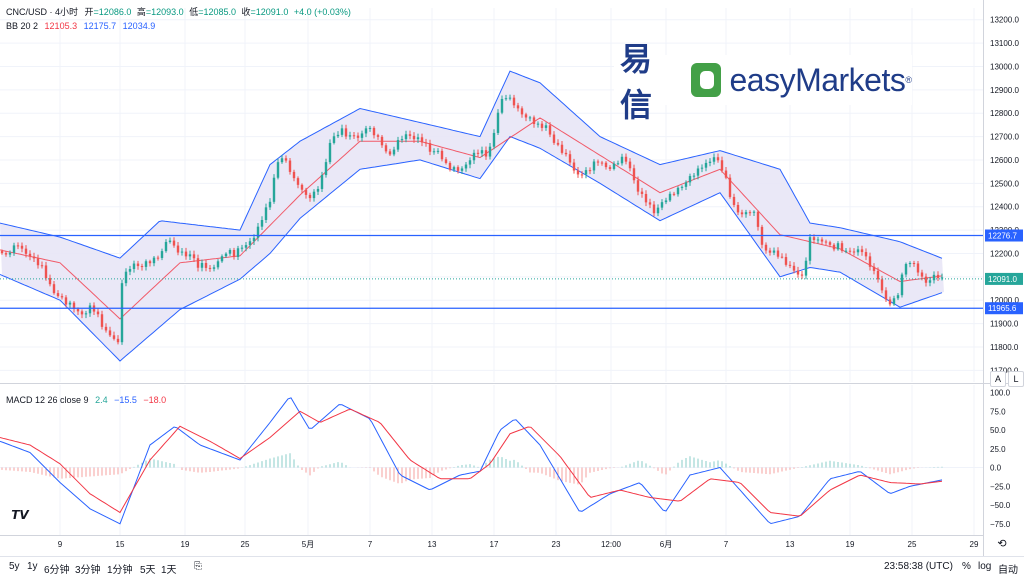  Describe the element at coordinates (1004, 347) in the screenshot. I see `price-tick-label: 11800.0` at that location.